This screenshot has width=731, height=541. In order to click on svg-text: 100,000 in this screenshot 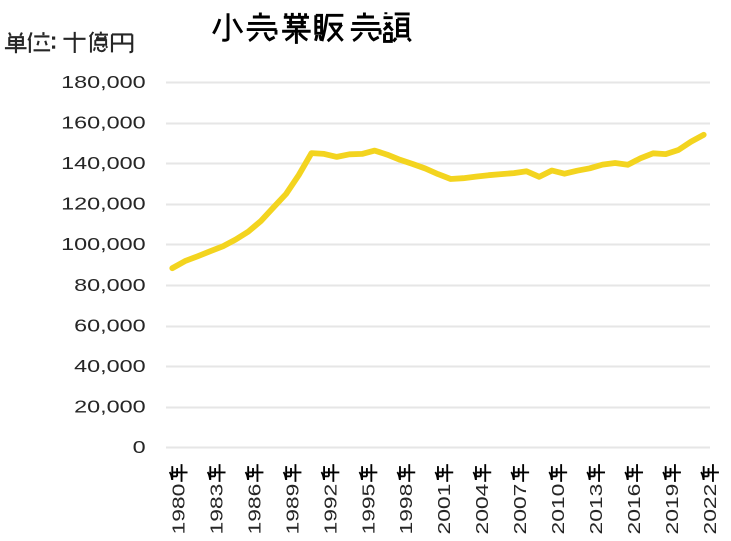, I will do `click(103, 245)`.